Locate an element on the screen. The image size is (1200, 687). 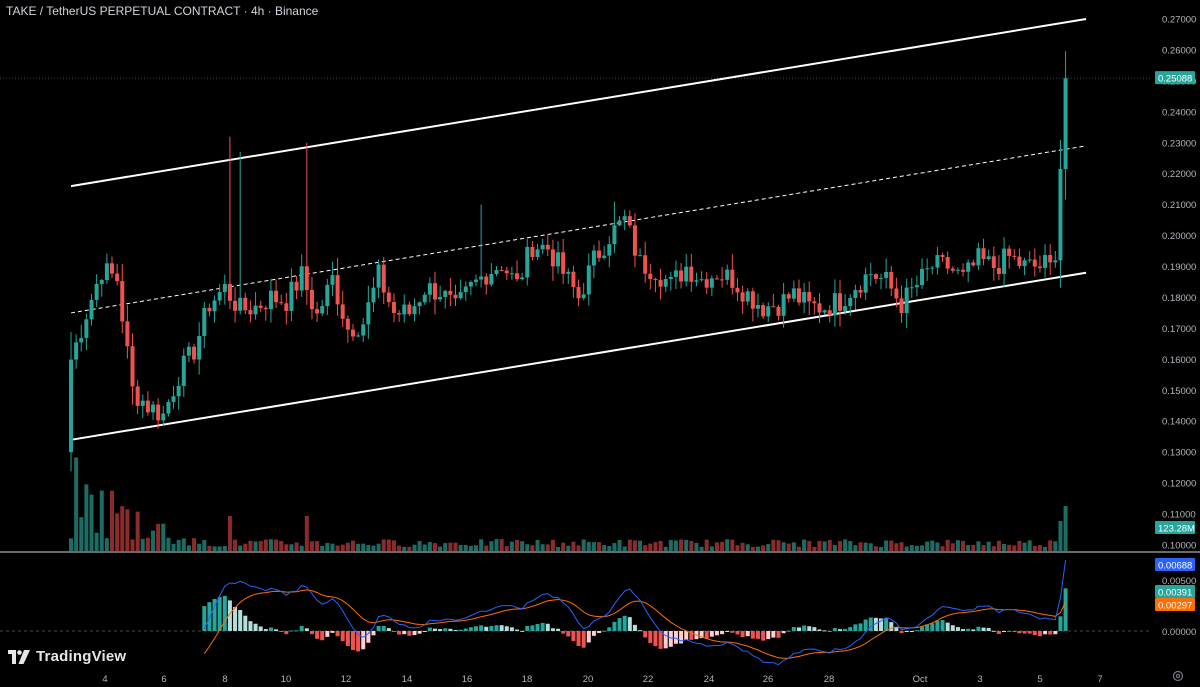
volume-tag-bg is located at coordinates (1175, 527).